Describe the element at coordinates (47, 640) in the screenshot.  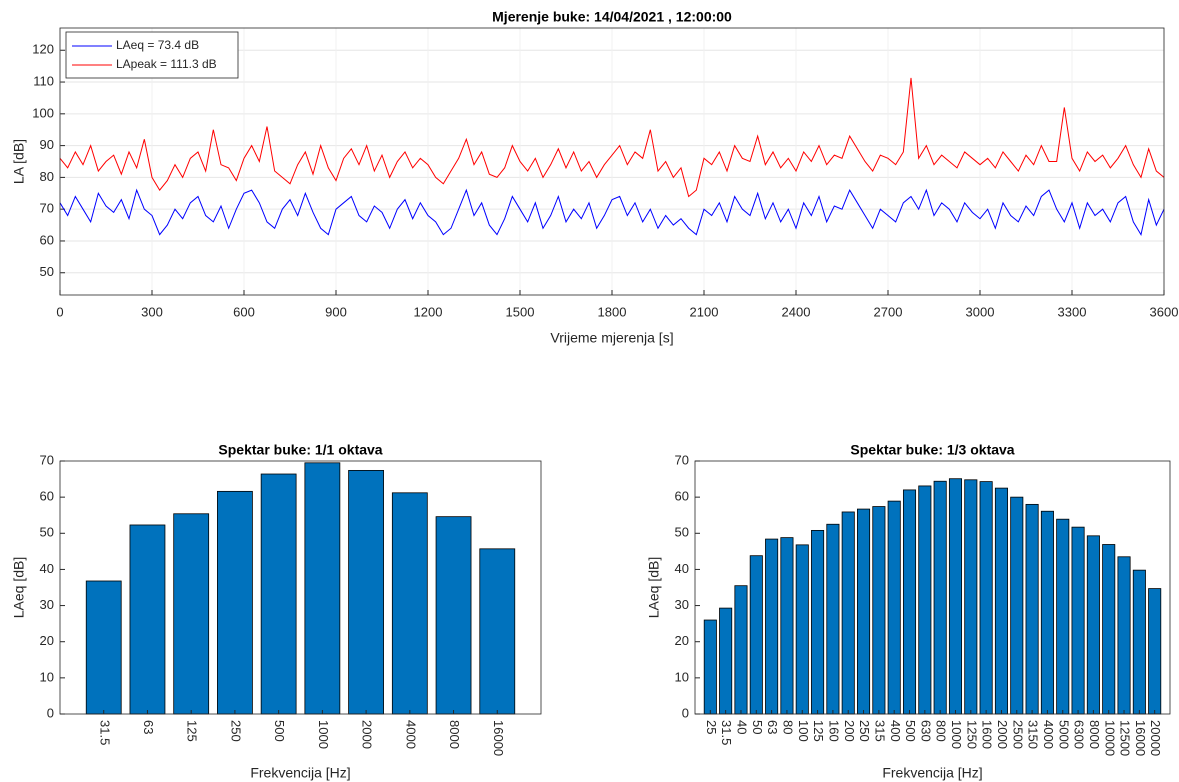
I see `y-tick-label: 20` at that location.